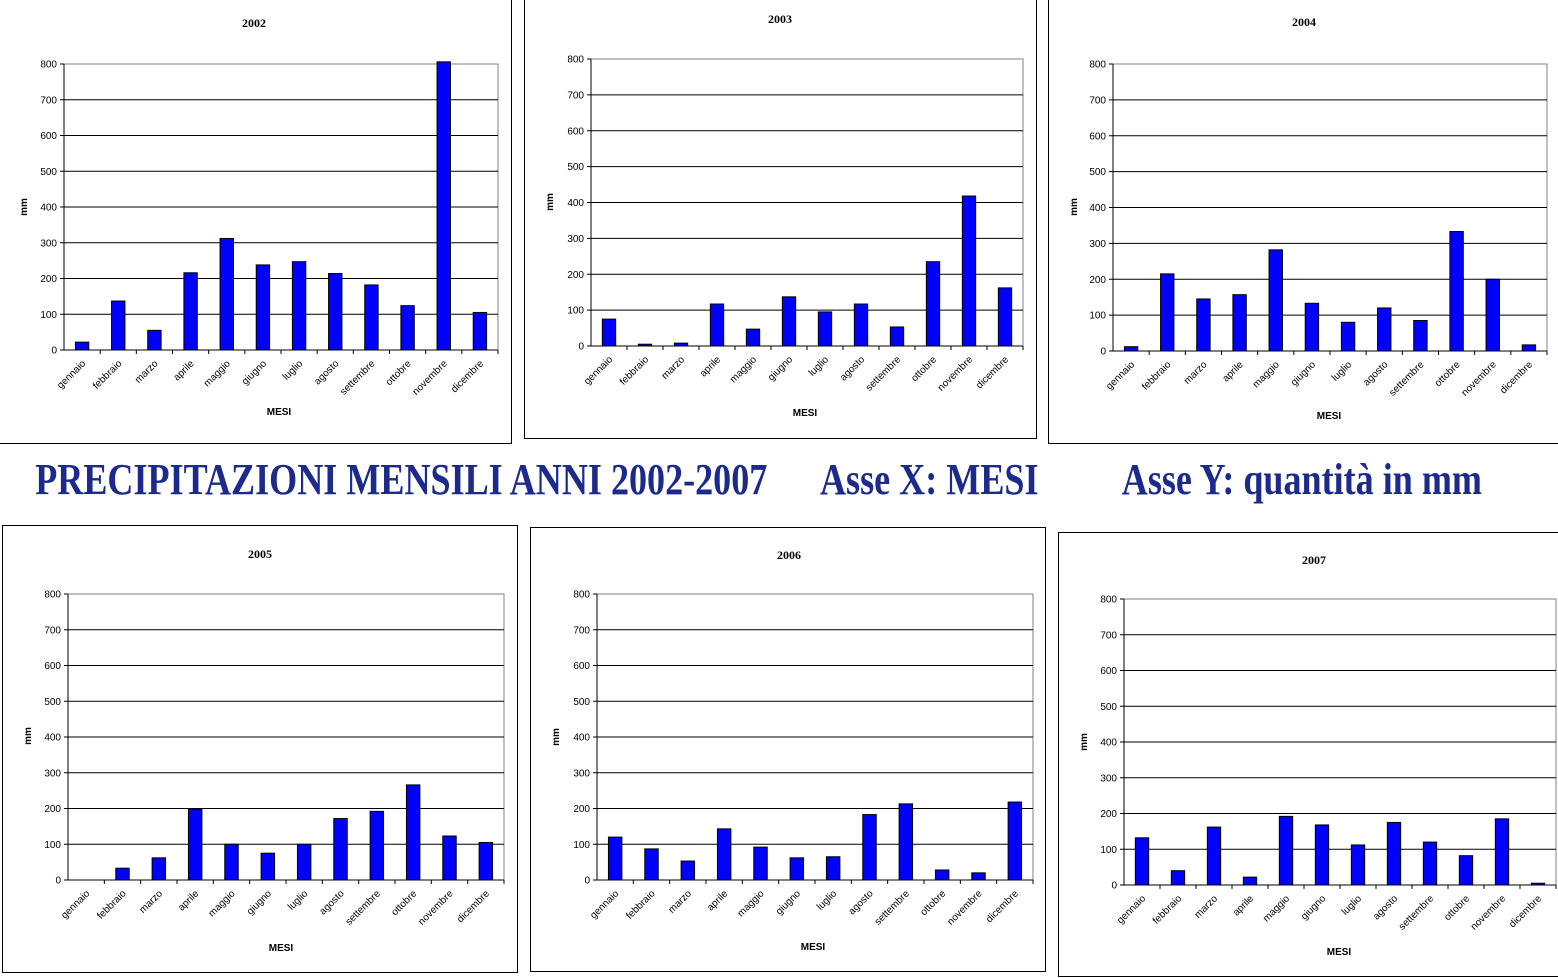  Describe the element at coordinates (1314, 560) in the screenshot. I see `chart-title: 2007` at that location.